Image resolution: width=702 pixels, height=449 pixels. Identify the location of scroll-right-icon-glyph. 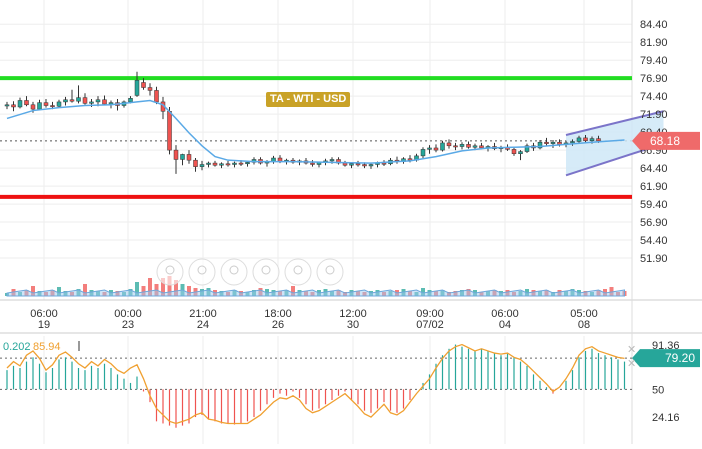
(298, 270).